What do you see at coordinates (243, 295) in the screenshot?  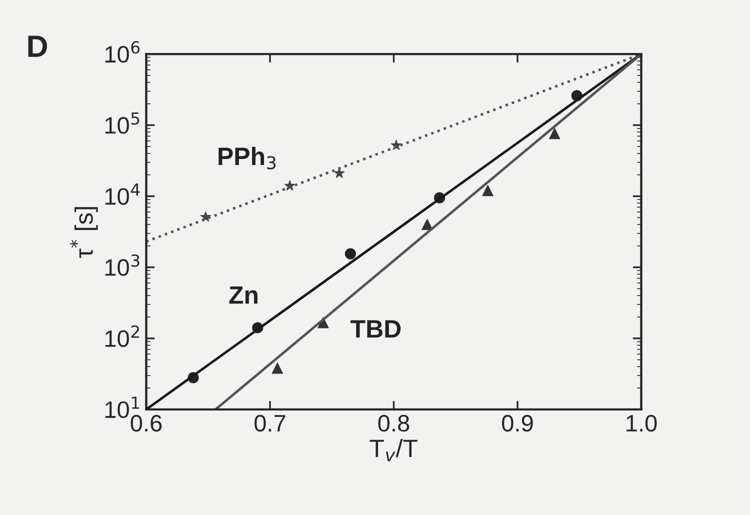 I see `series-label: Zn` at bounding box center [243, 295].